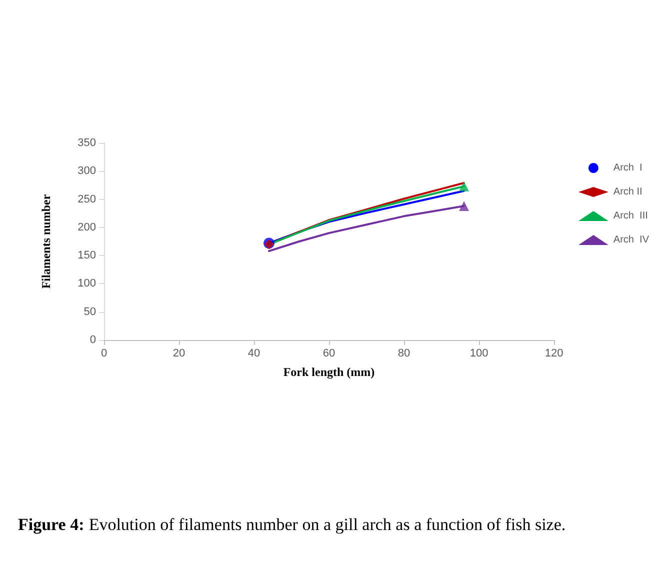  Describe the element at coordinates (104, 354) in the screenshot. I see `x-tick-label: 0` at that location.